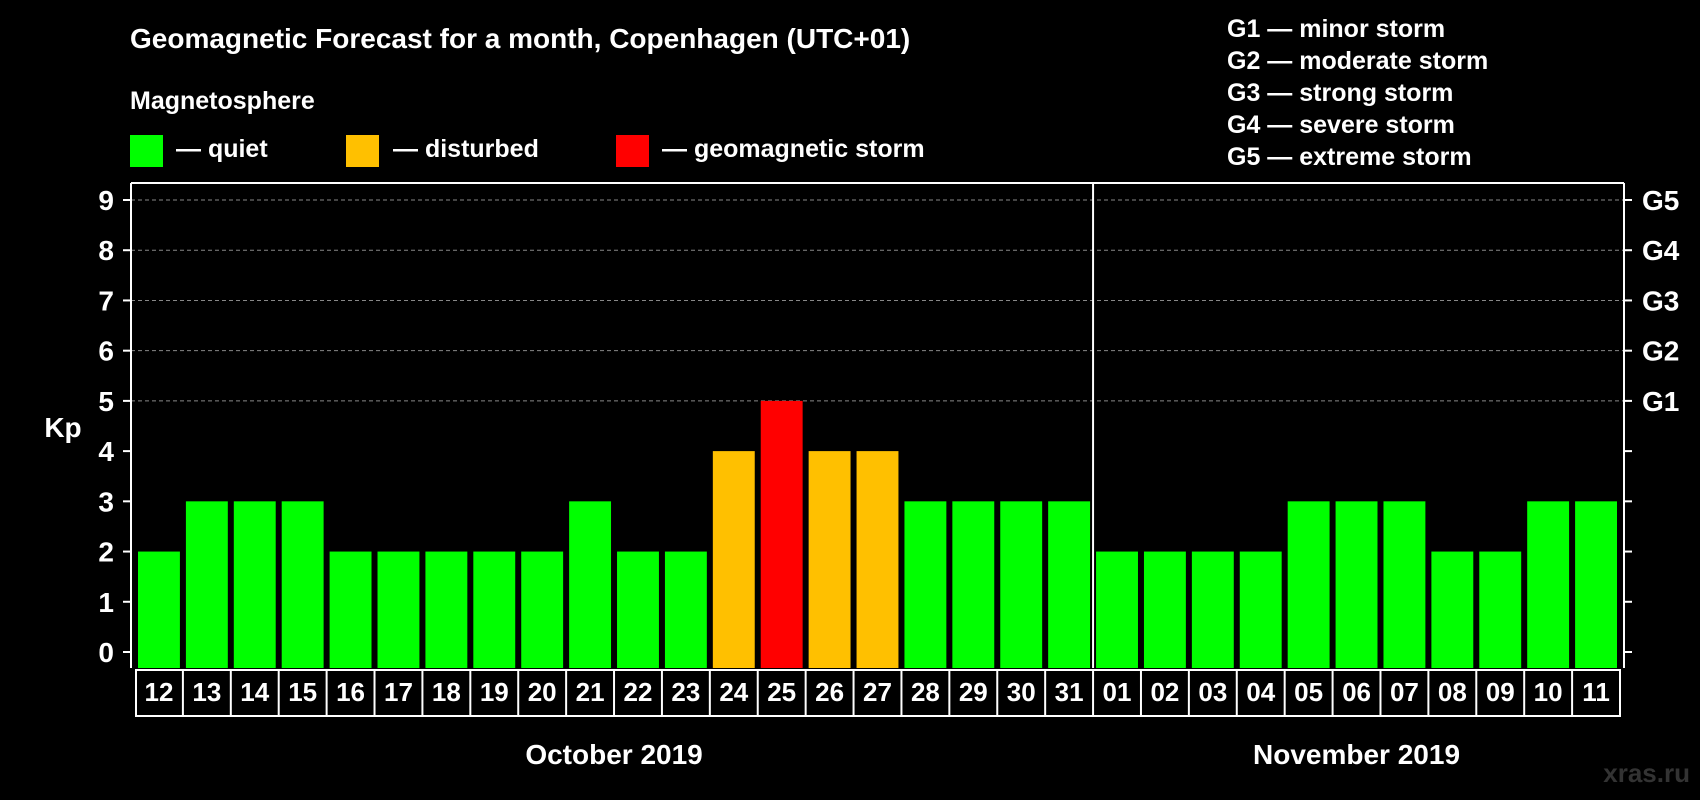 Image resolution: width=1700 pixels, height=800 pixels. Describe the element at coordinates (793, 149) in the screenshot. I see `legend-label-storm: — geomagnetic storm` at that location.